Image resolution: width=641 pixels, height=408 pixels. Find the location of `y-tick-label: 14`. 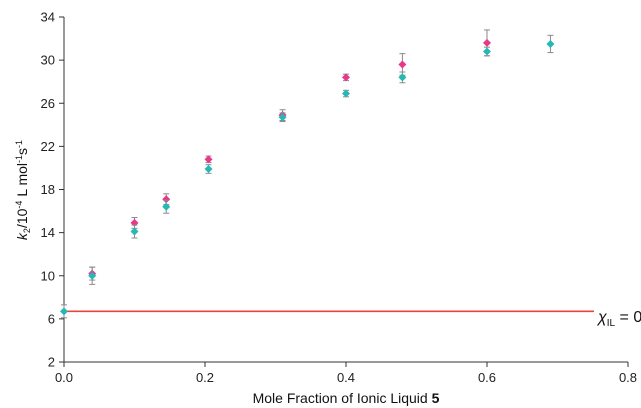

y-tick-label: 14 is located at coordinates (48, 232).